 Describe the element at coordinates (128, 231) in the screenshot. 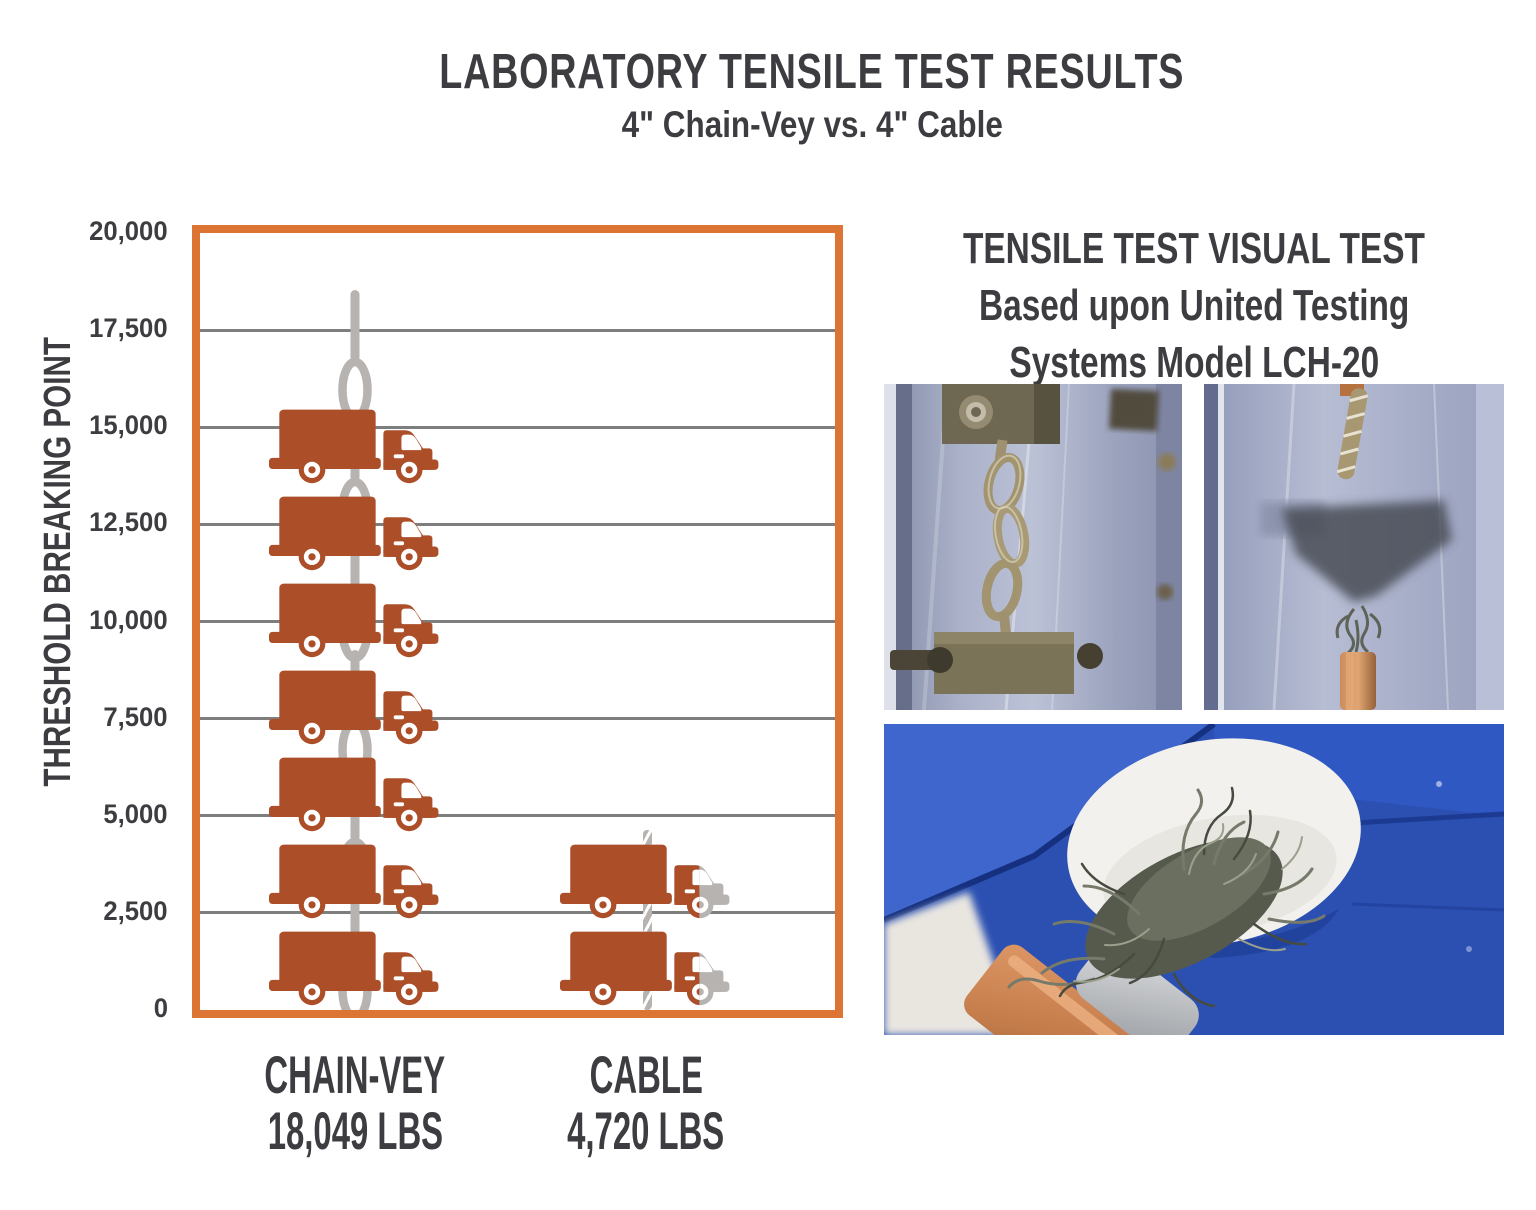

I see `y-tick-label: 20,000` at that location.